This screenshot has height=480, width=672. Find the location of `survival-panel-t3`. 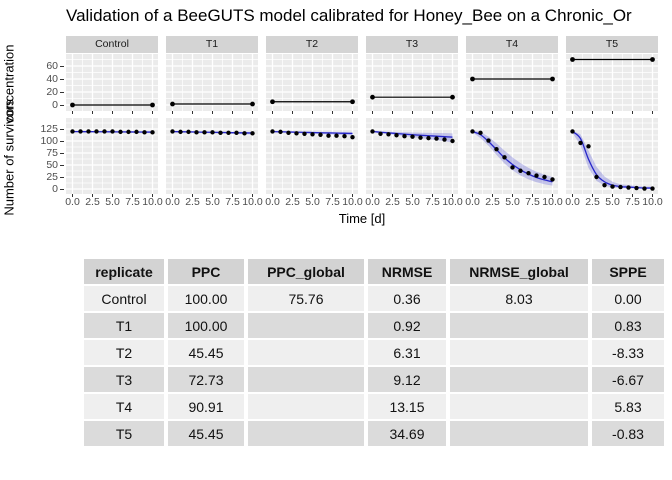

survival-panel-t3 is located at coordinates (412, 157).